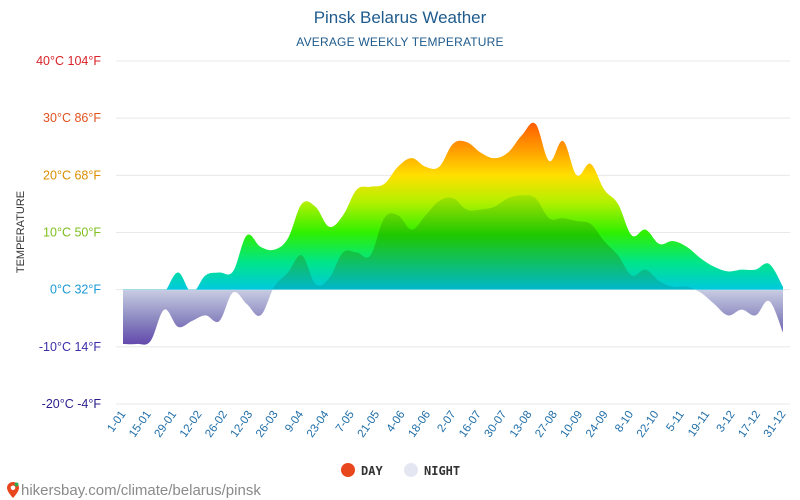 The width and height of the screenshot is (800, 500). I want to click on x-tick-label: 9-04, so click(294, 421).